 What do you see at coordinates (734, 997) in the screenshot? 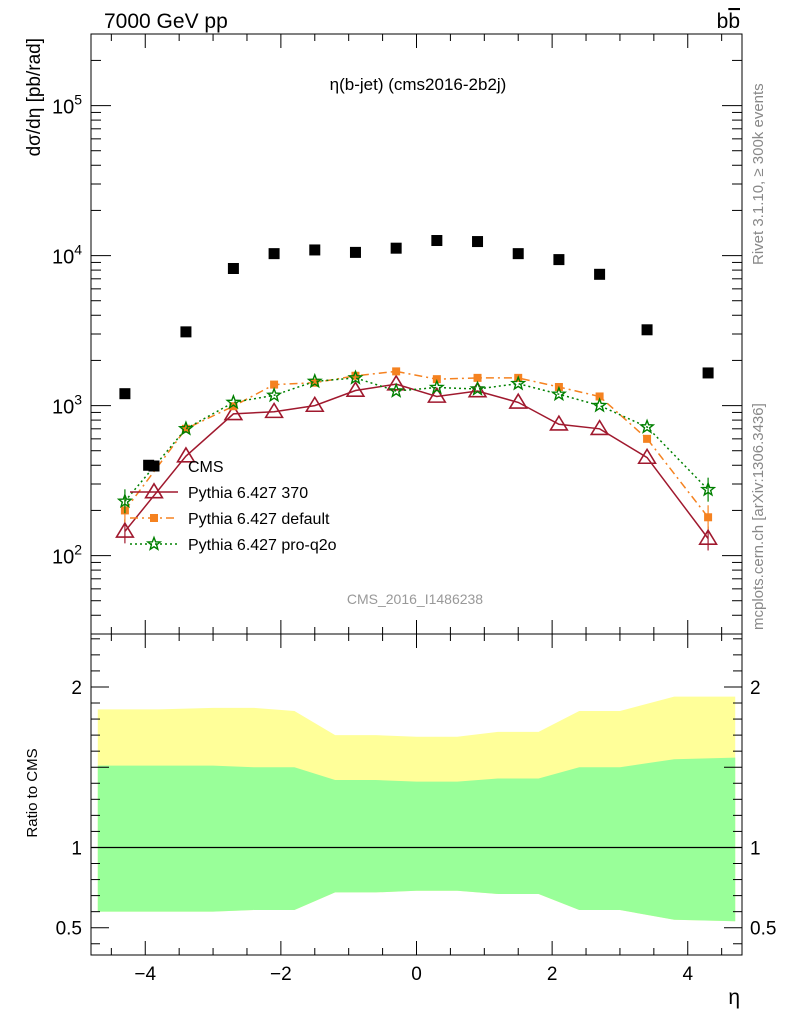
I see `x-axis-label: η` at bounding box center [734, 997].